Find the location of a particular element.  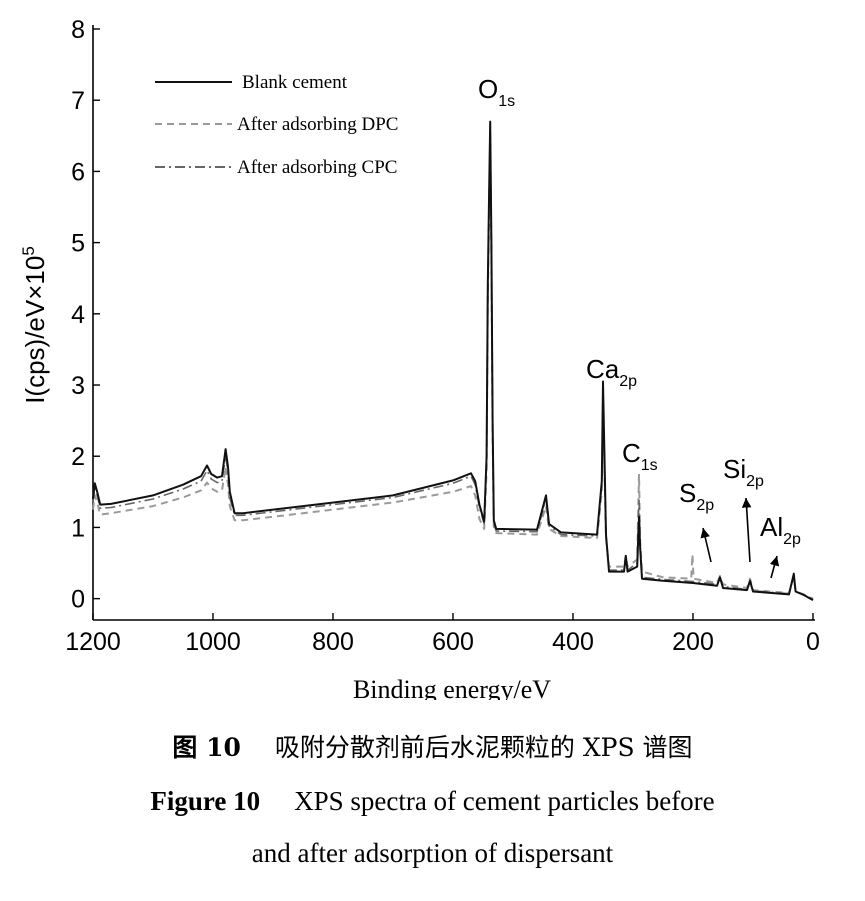

x-tick-label: 200 is located at coordinates (693, 642).